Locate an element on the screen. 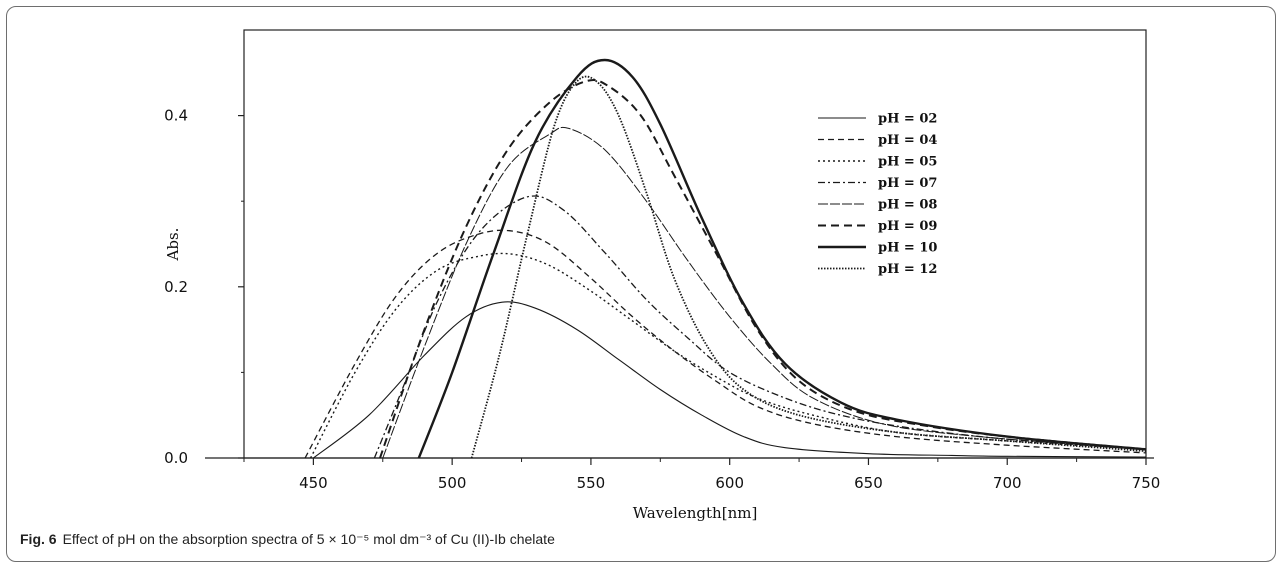 This screenshot has width=1284, height=569. legend-label-5: pH = 08 is located at coordinates (907, 205).